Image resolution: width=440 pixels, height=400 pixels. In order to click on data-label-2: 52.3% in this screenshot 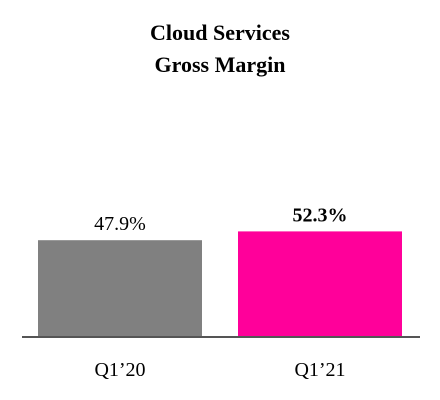, I will do `click(320, 215)`.